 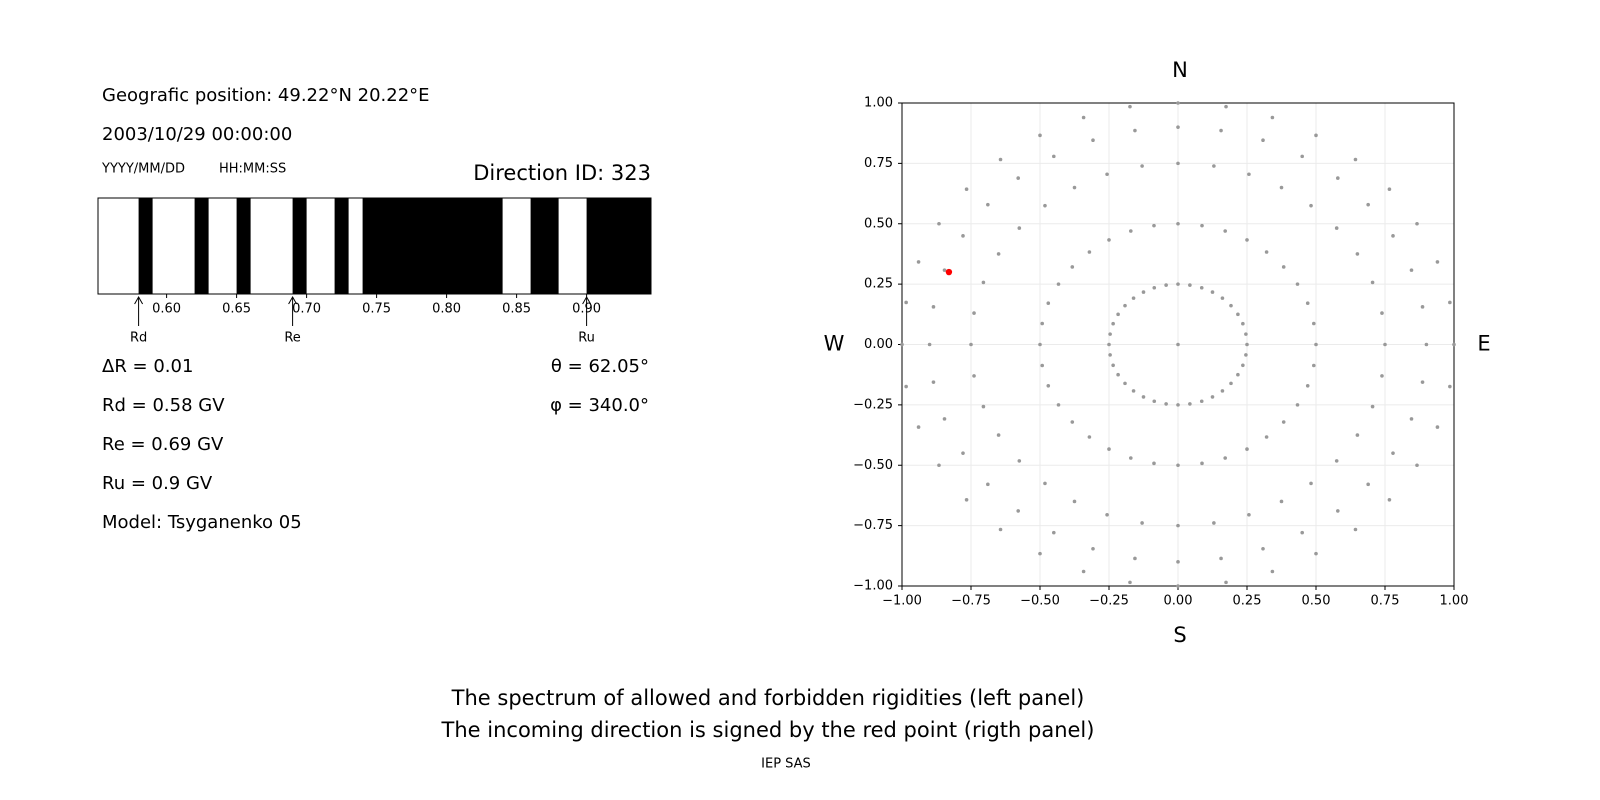 What do you see at coordinates (166, 309) in the screenshot?
I see `x-tick-label: 0.60` at bounding box center [166, 309].